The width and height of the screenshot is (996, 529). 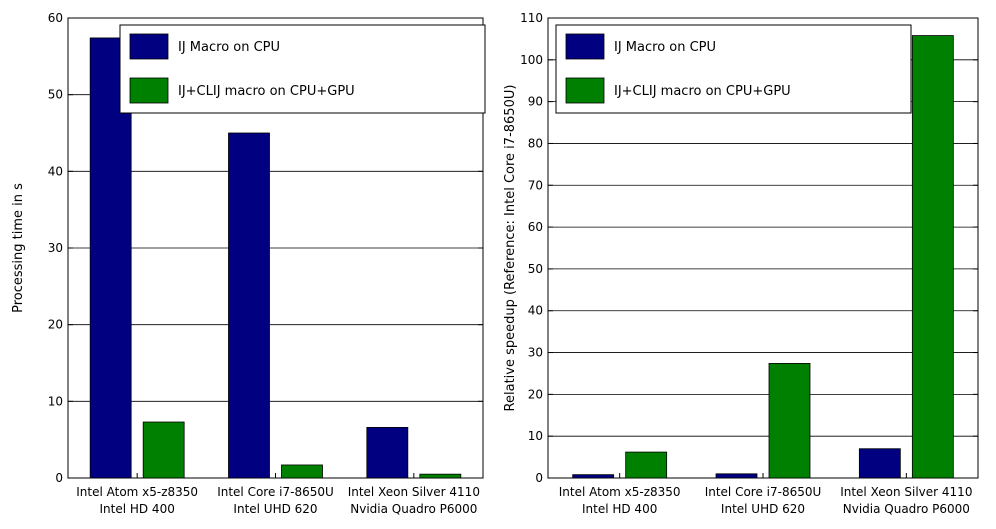 What do you see at coordinates (535, 102) in the screenshot?
I see `y-tick-label: 90` at bounding box center [535, 102].